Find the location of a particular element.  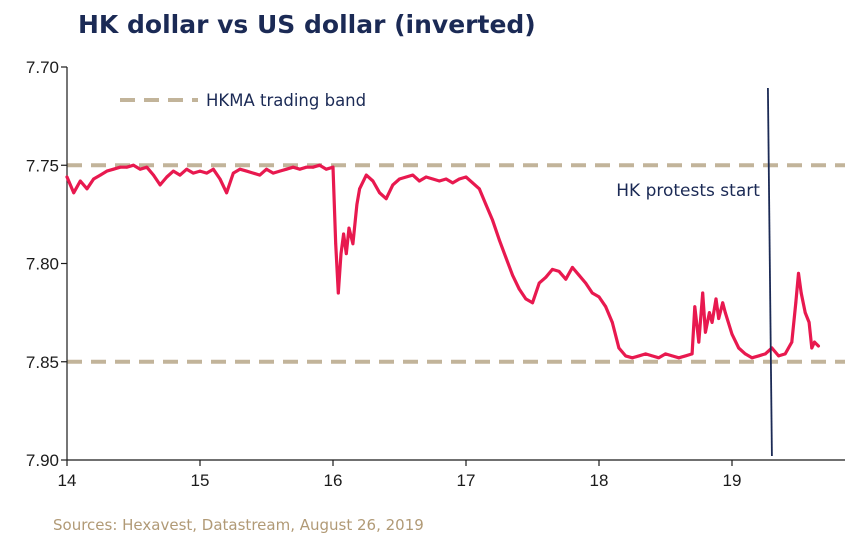

x-tick-label: 14 is located at coordinates (67, 480).